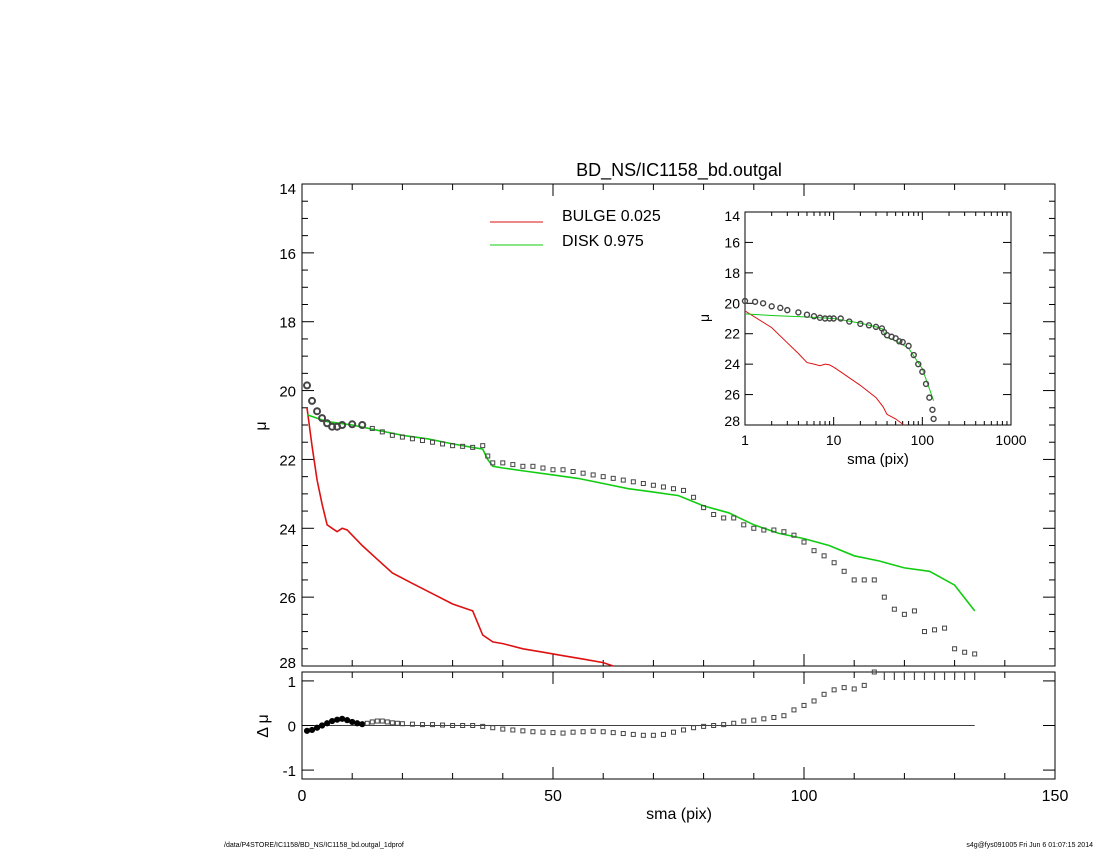 This screenshot has width=1100, height=850. What do you see at coordinates (287, 392) in the screenshot?
I see `main-y-tick-label: 20` at bounding box center [287, 392].